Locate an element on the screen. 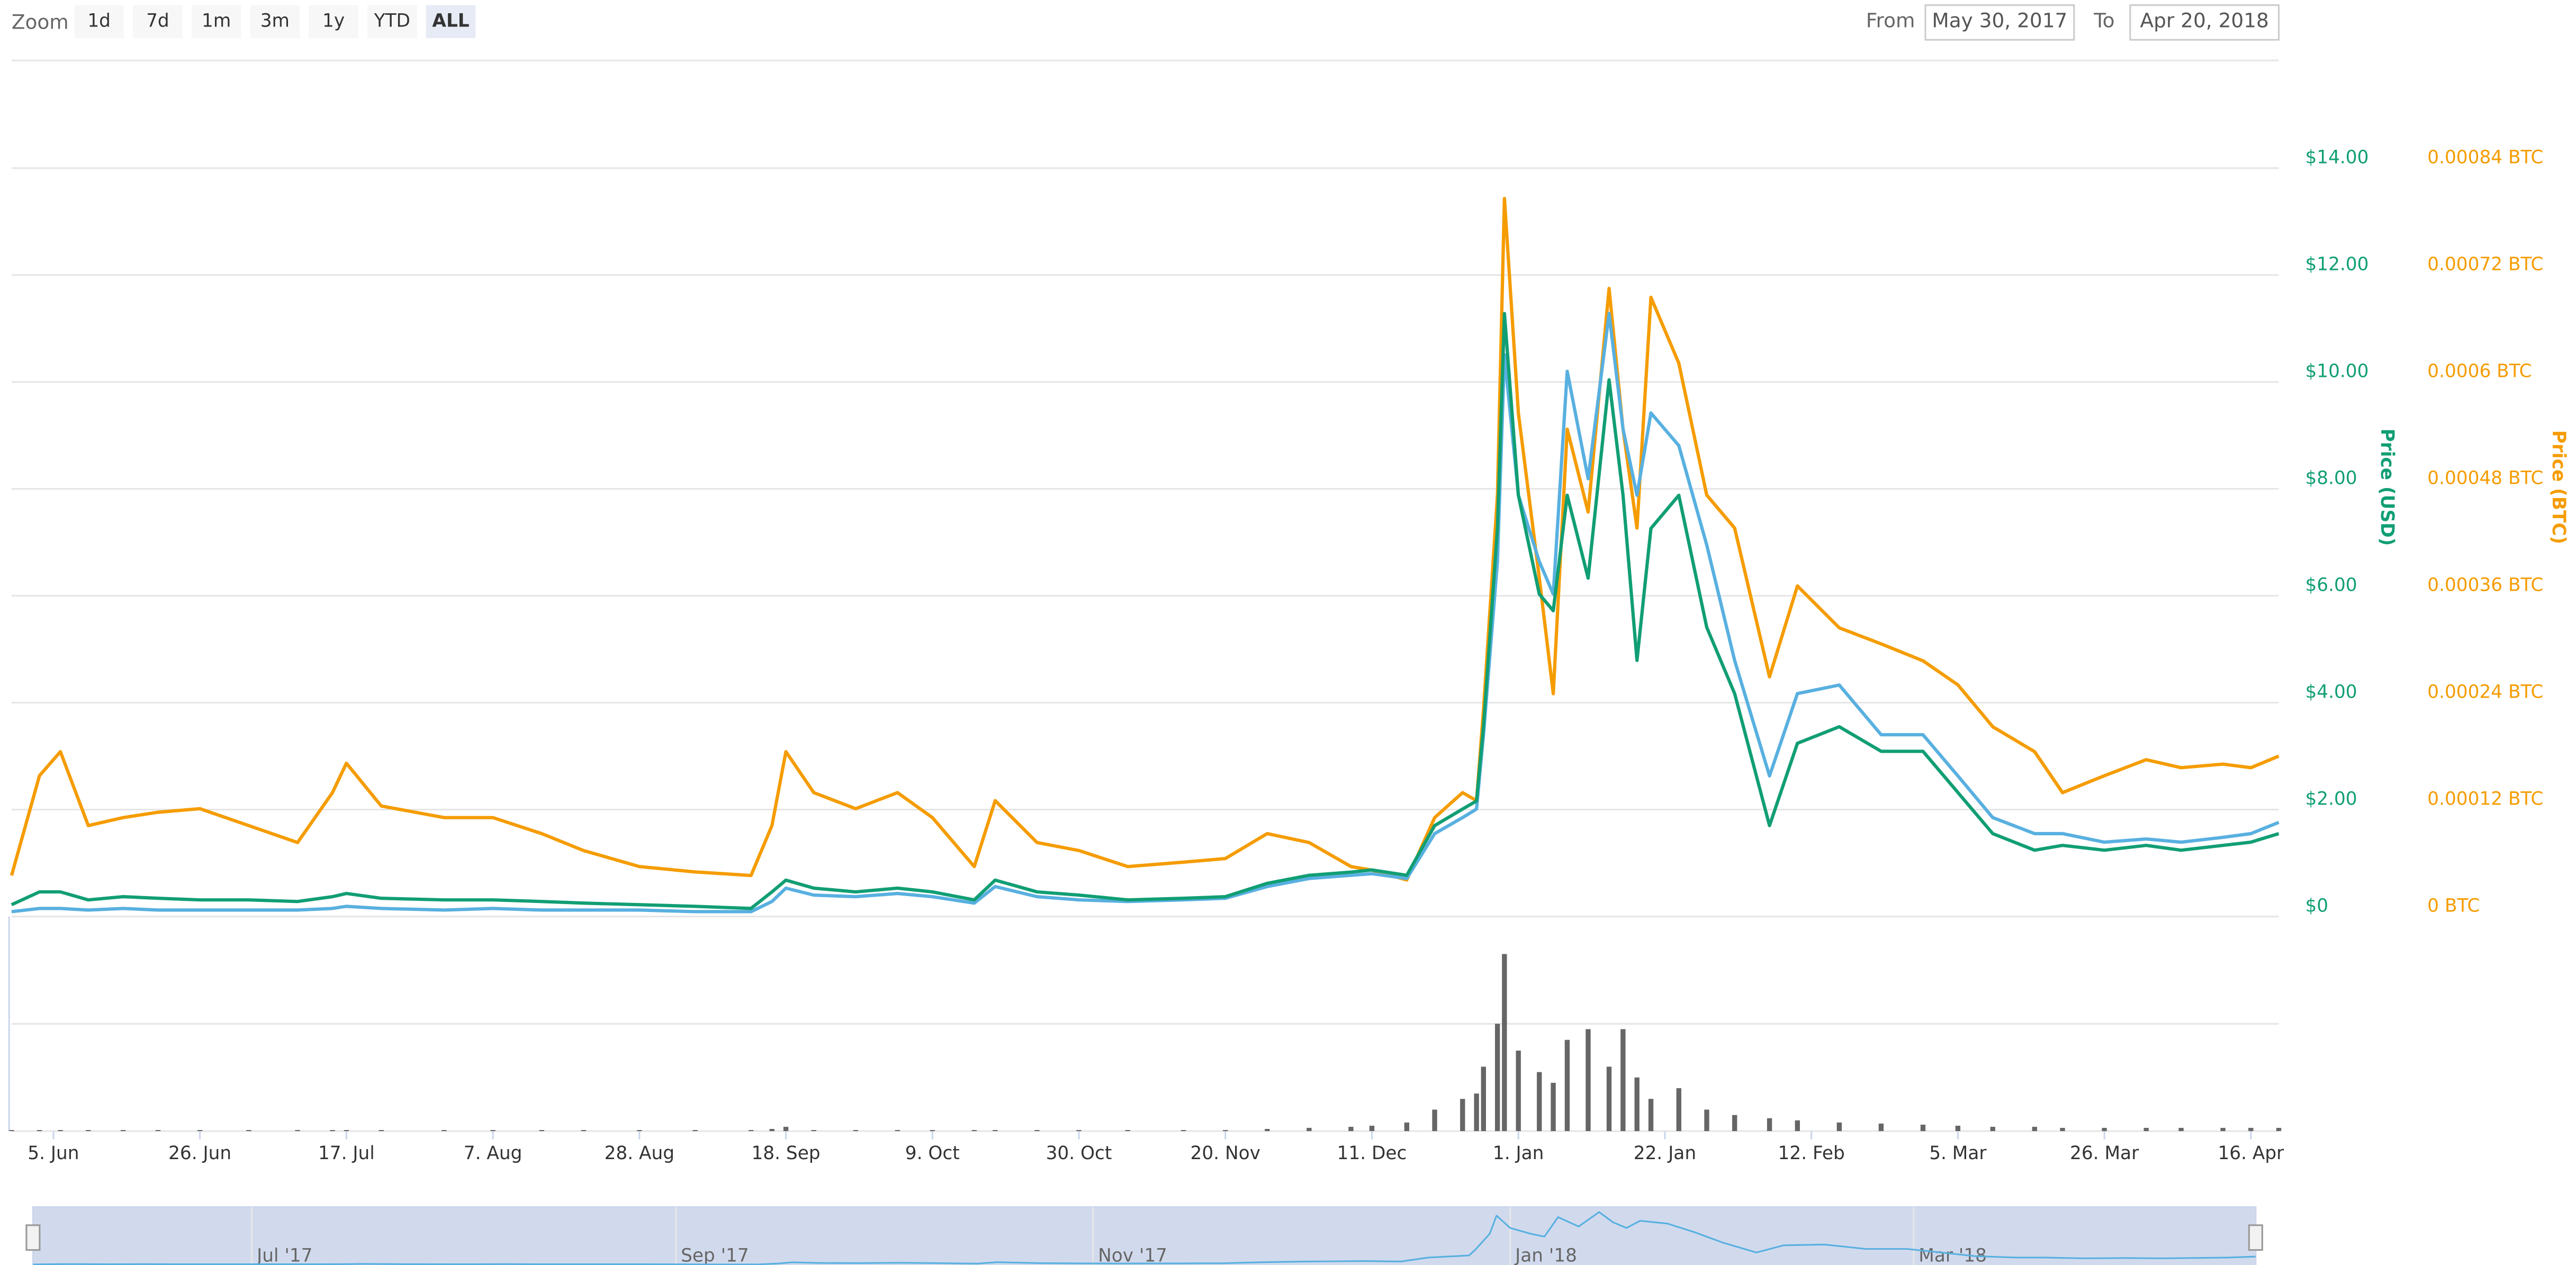  y-tick-label: $2.00 is located at coordinates (2331, 798).